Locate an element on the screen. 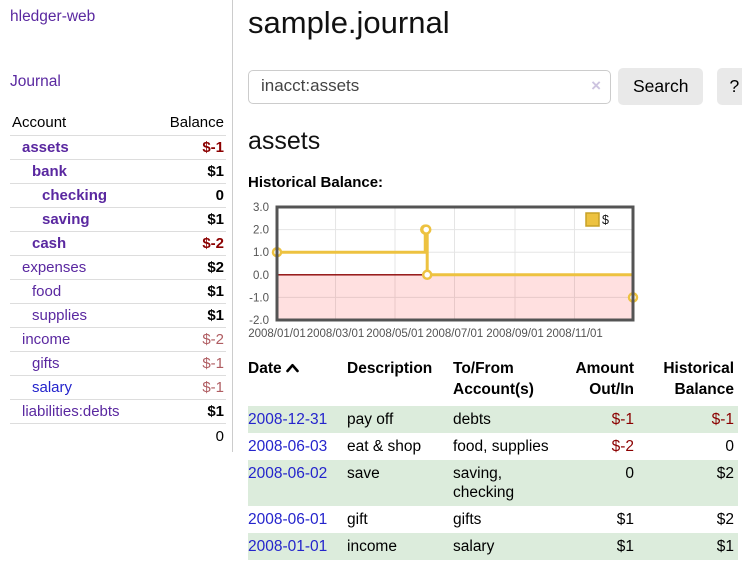  account-row: income $-2 is located at coordinates (118, 339).